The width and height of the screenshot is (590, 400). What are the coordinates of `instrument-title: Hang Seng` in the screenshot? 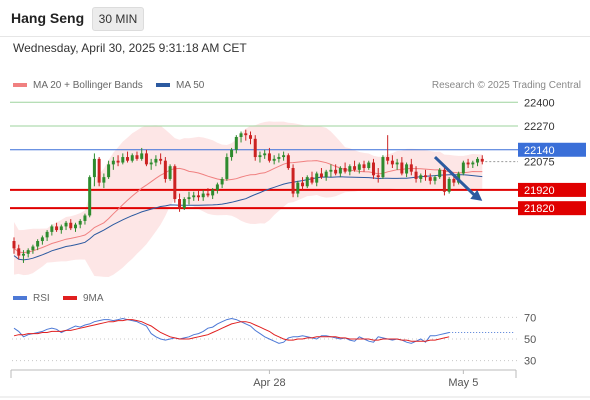 It's located at (48, 18).